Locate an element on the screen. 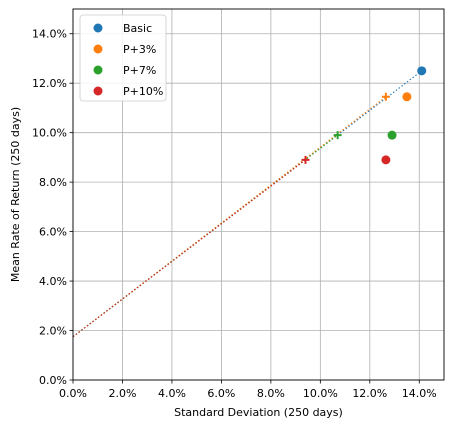 This screenshot has height=430, width=452. x-axis-label: Standard Deviation (250 days) is located at coordinates (258, 412).